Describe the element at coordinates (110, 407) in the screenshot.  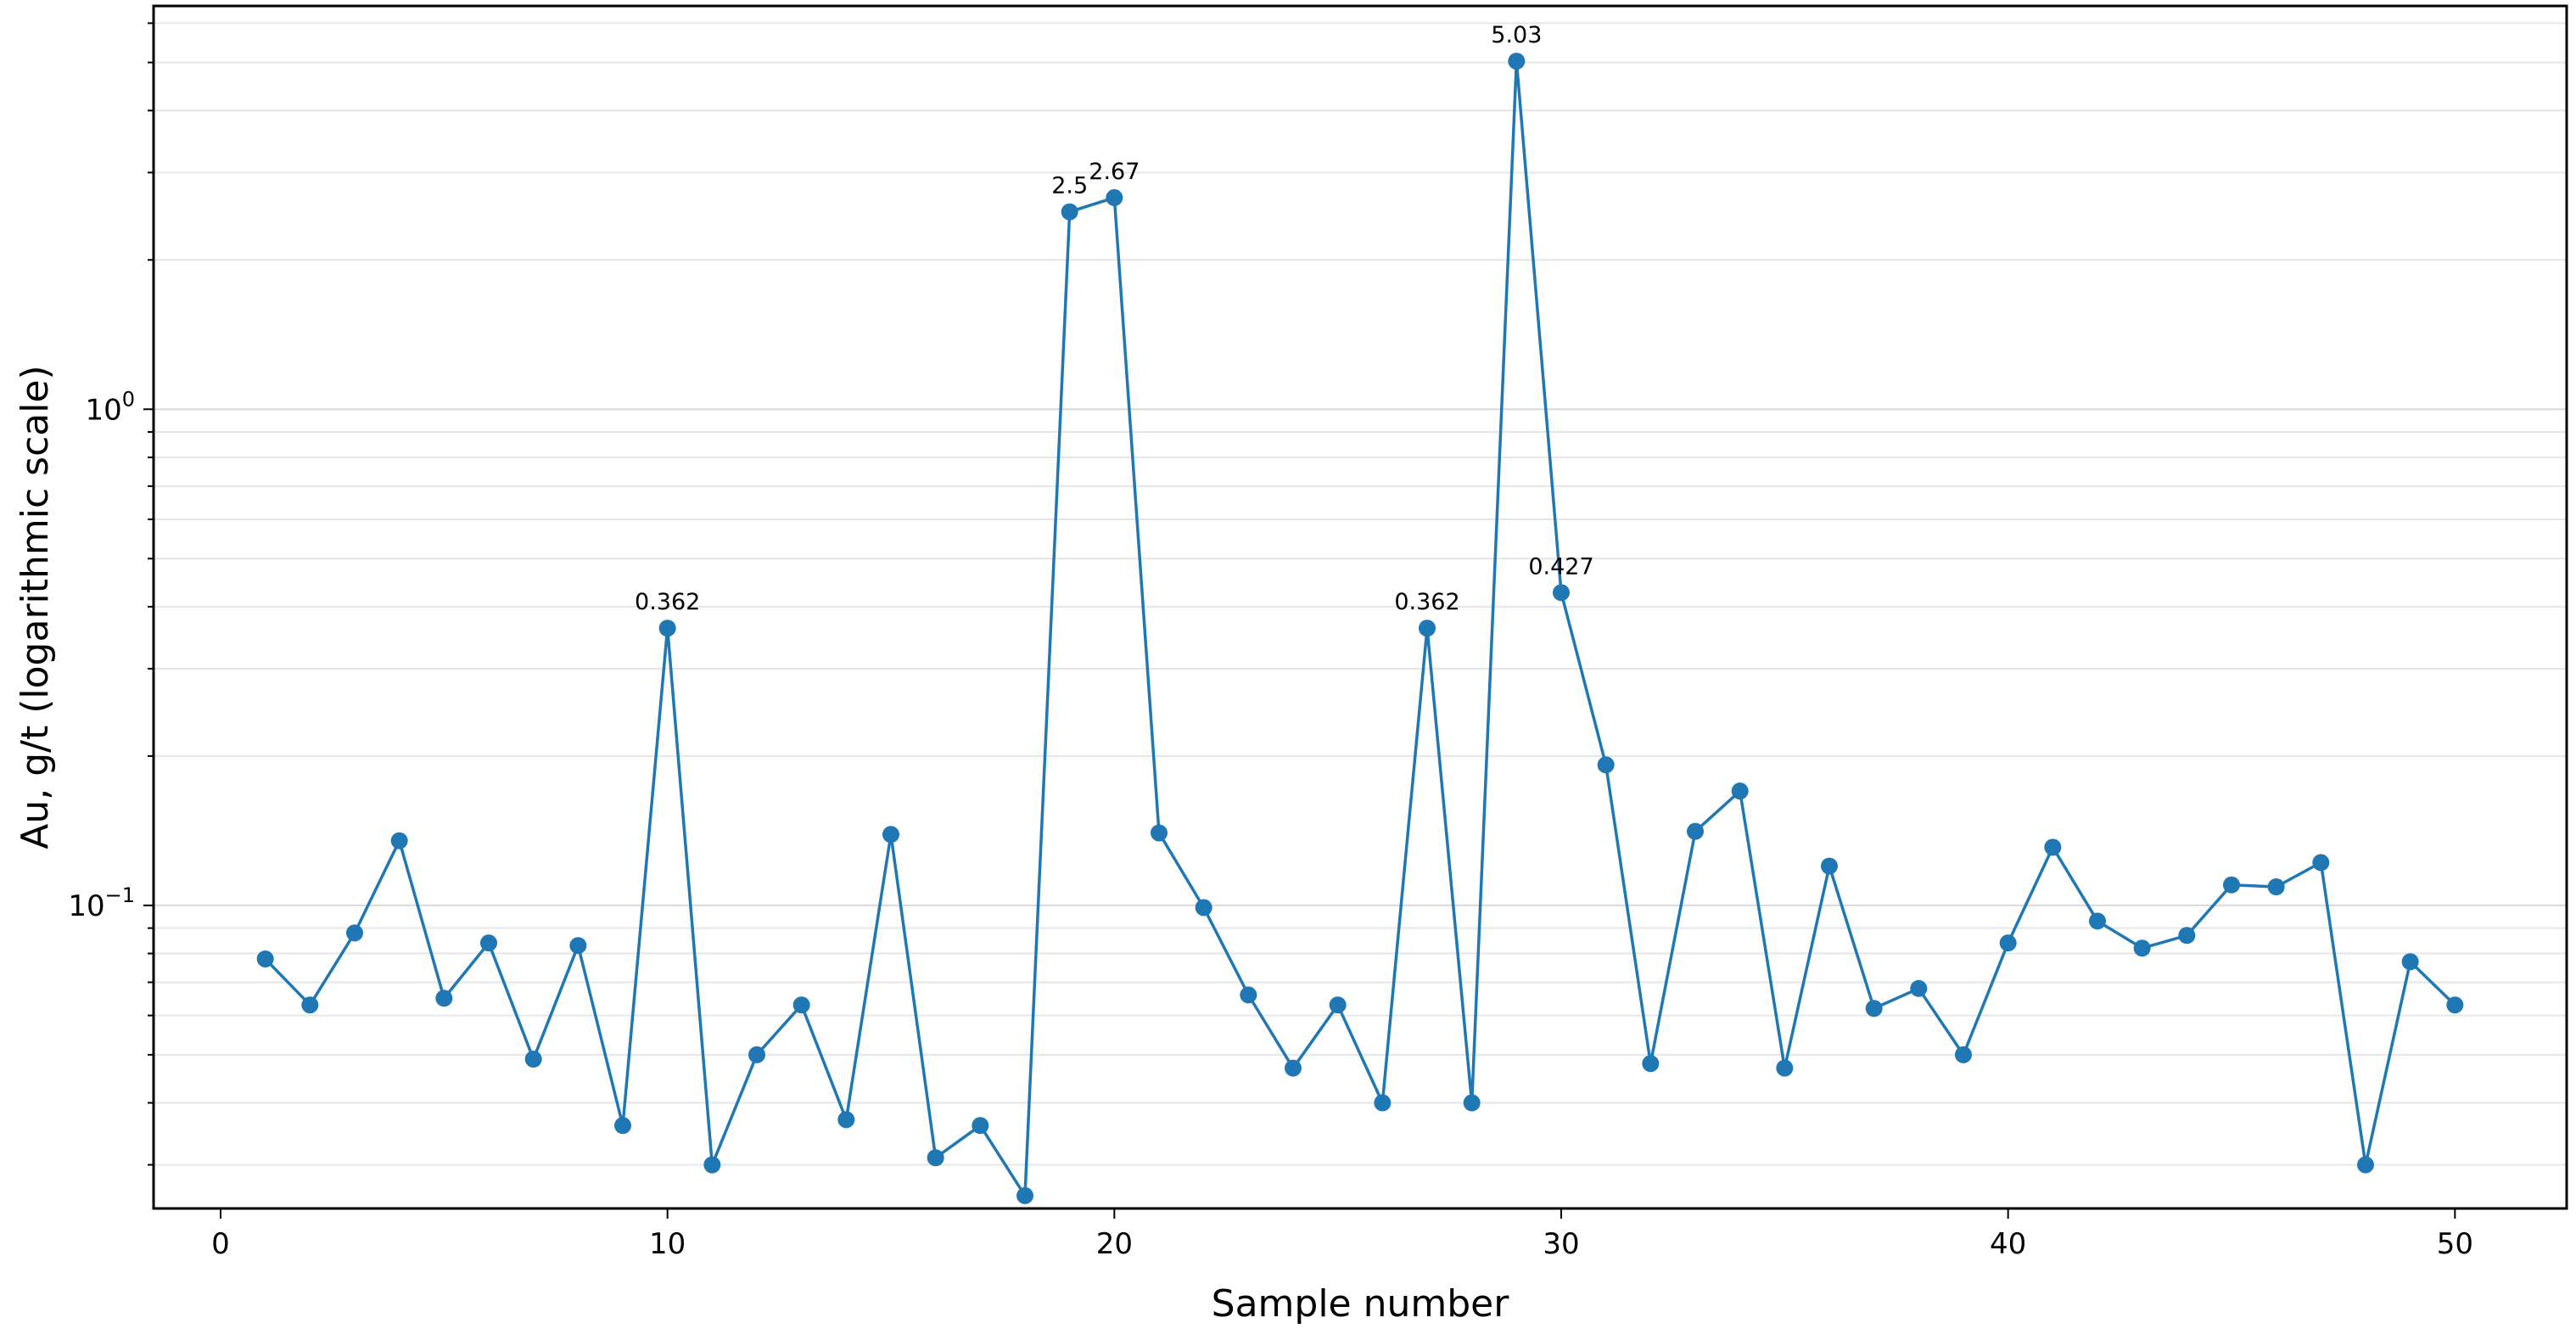
I see `y-tick-label: 10⁰` at that location.